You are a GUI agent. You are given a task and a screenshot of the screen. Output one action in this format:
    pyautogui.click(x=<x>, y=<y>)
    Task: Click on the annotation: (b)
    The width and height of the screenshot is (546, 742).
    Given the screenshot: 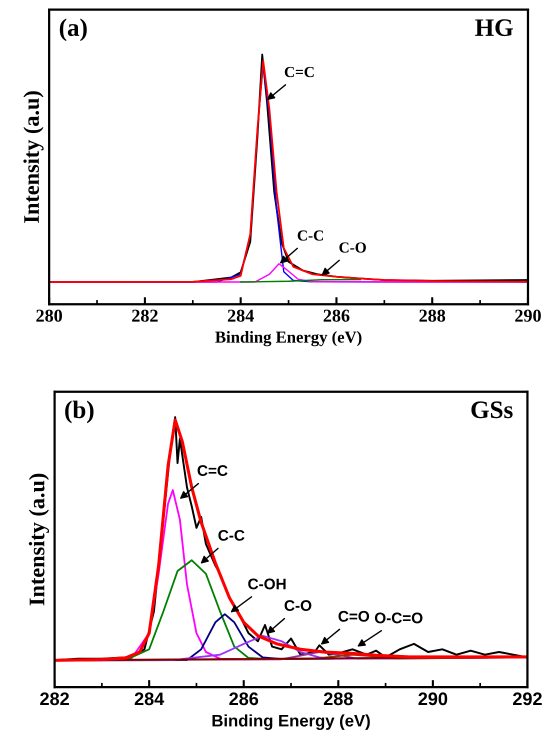 What is the action you would take?
    pyautogui.click(x=79, y=412)
    